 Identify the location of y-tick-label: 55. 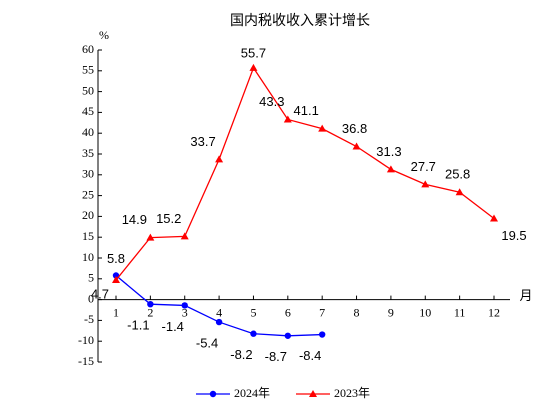
(88, 70).